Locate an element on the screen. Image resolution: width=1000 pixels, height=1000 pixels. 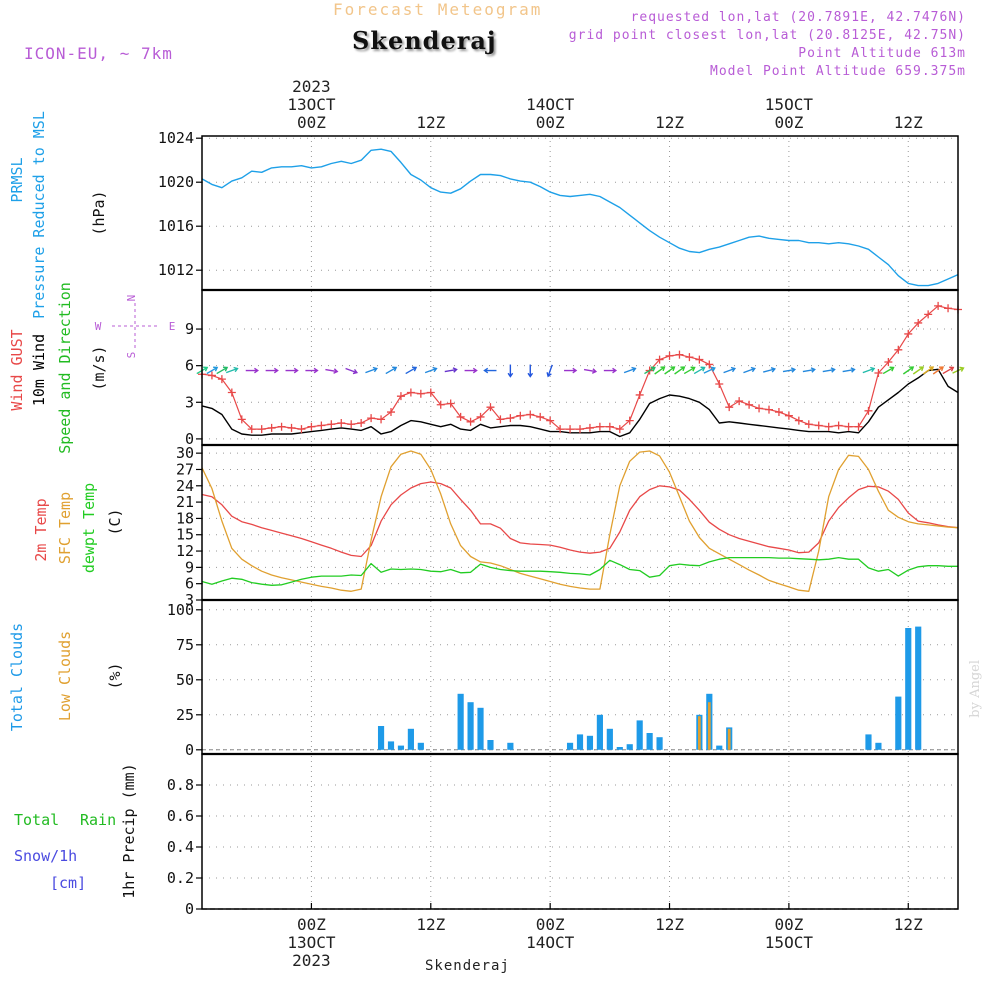
temp-label-2m: 2m Temp is located at coordinates (41, 529).